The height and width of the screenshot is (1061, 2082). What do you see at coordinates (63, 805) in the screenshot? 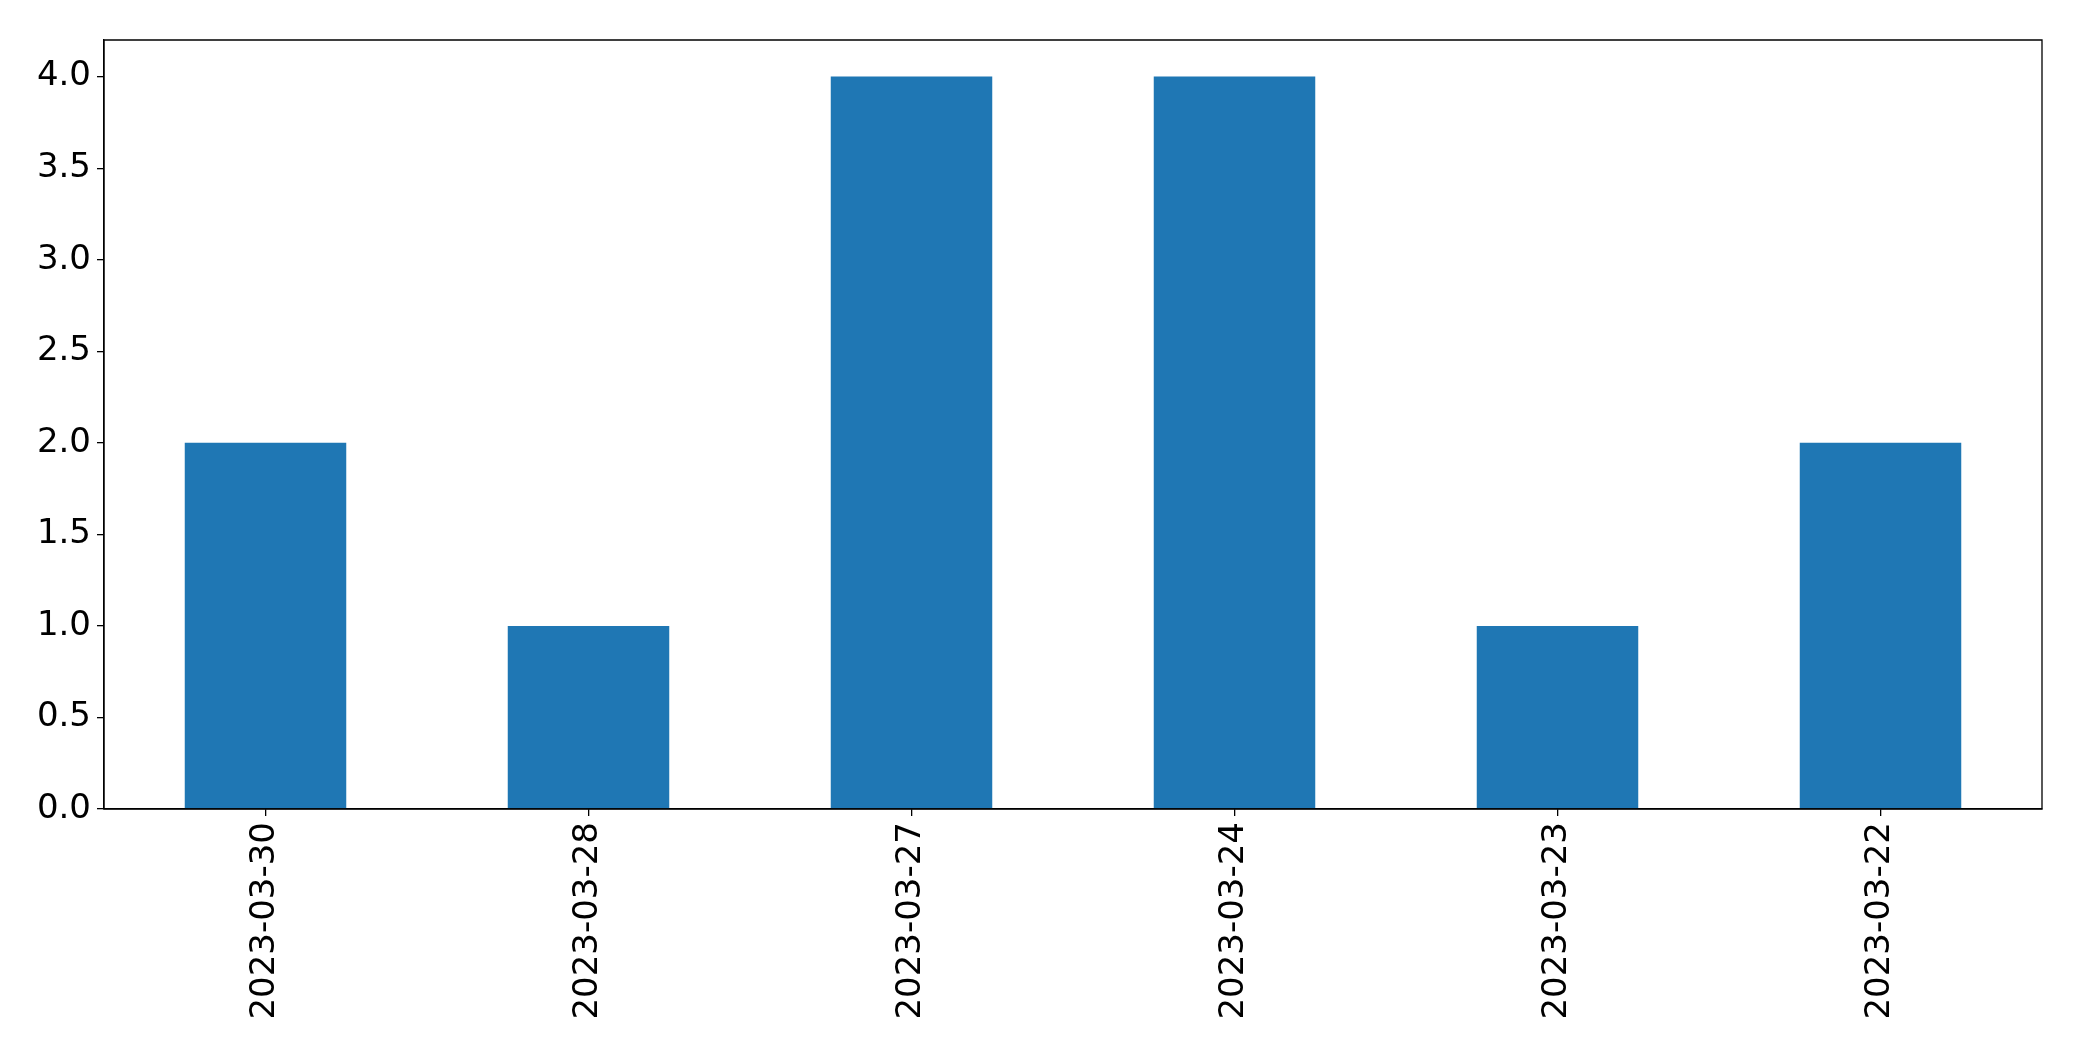
I see `y-tick-label: 0.0` at bounding box center [63, 805].